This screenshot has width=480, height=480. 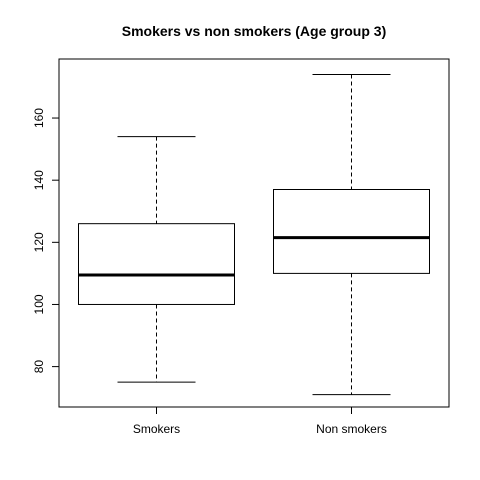 What do you see at coordinates (39, 118) in the screenshot?
I see `y-tick-label: 160` at bounding box center [39, 118].